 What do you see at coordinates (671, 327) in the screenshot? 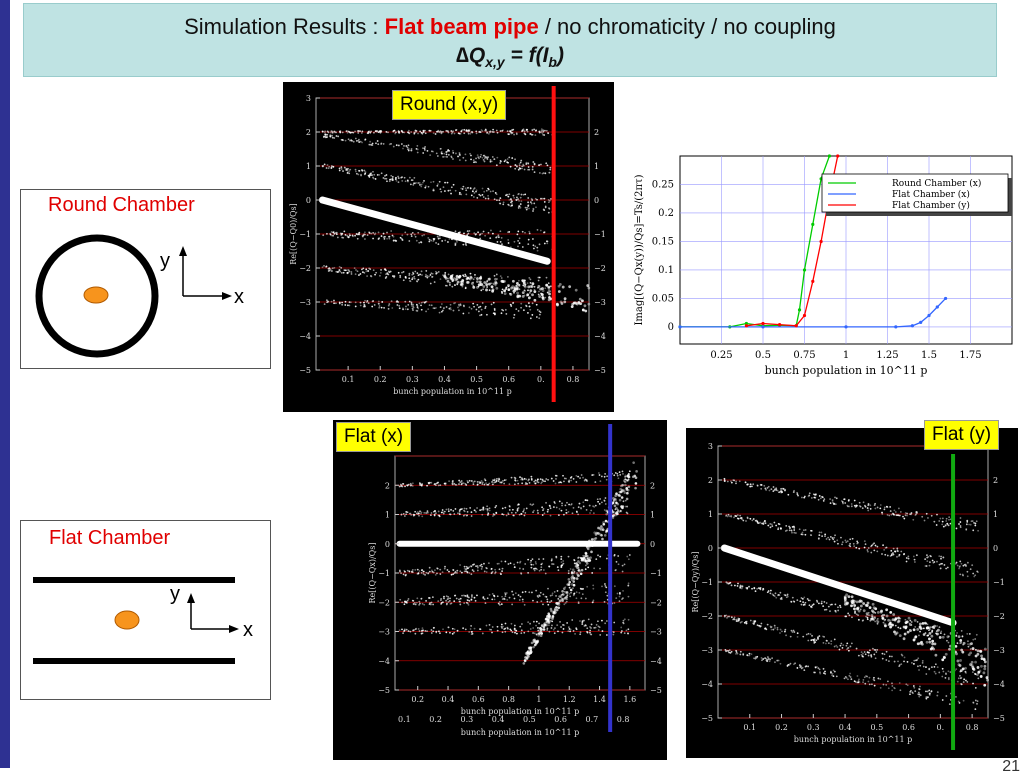
I see `y-tick-label: 0` at bounding box center [671, 327].